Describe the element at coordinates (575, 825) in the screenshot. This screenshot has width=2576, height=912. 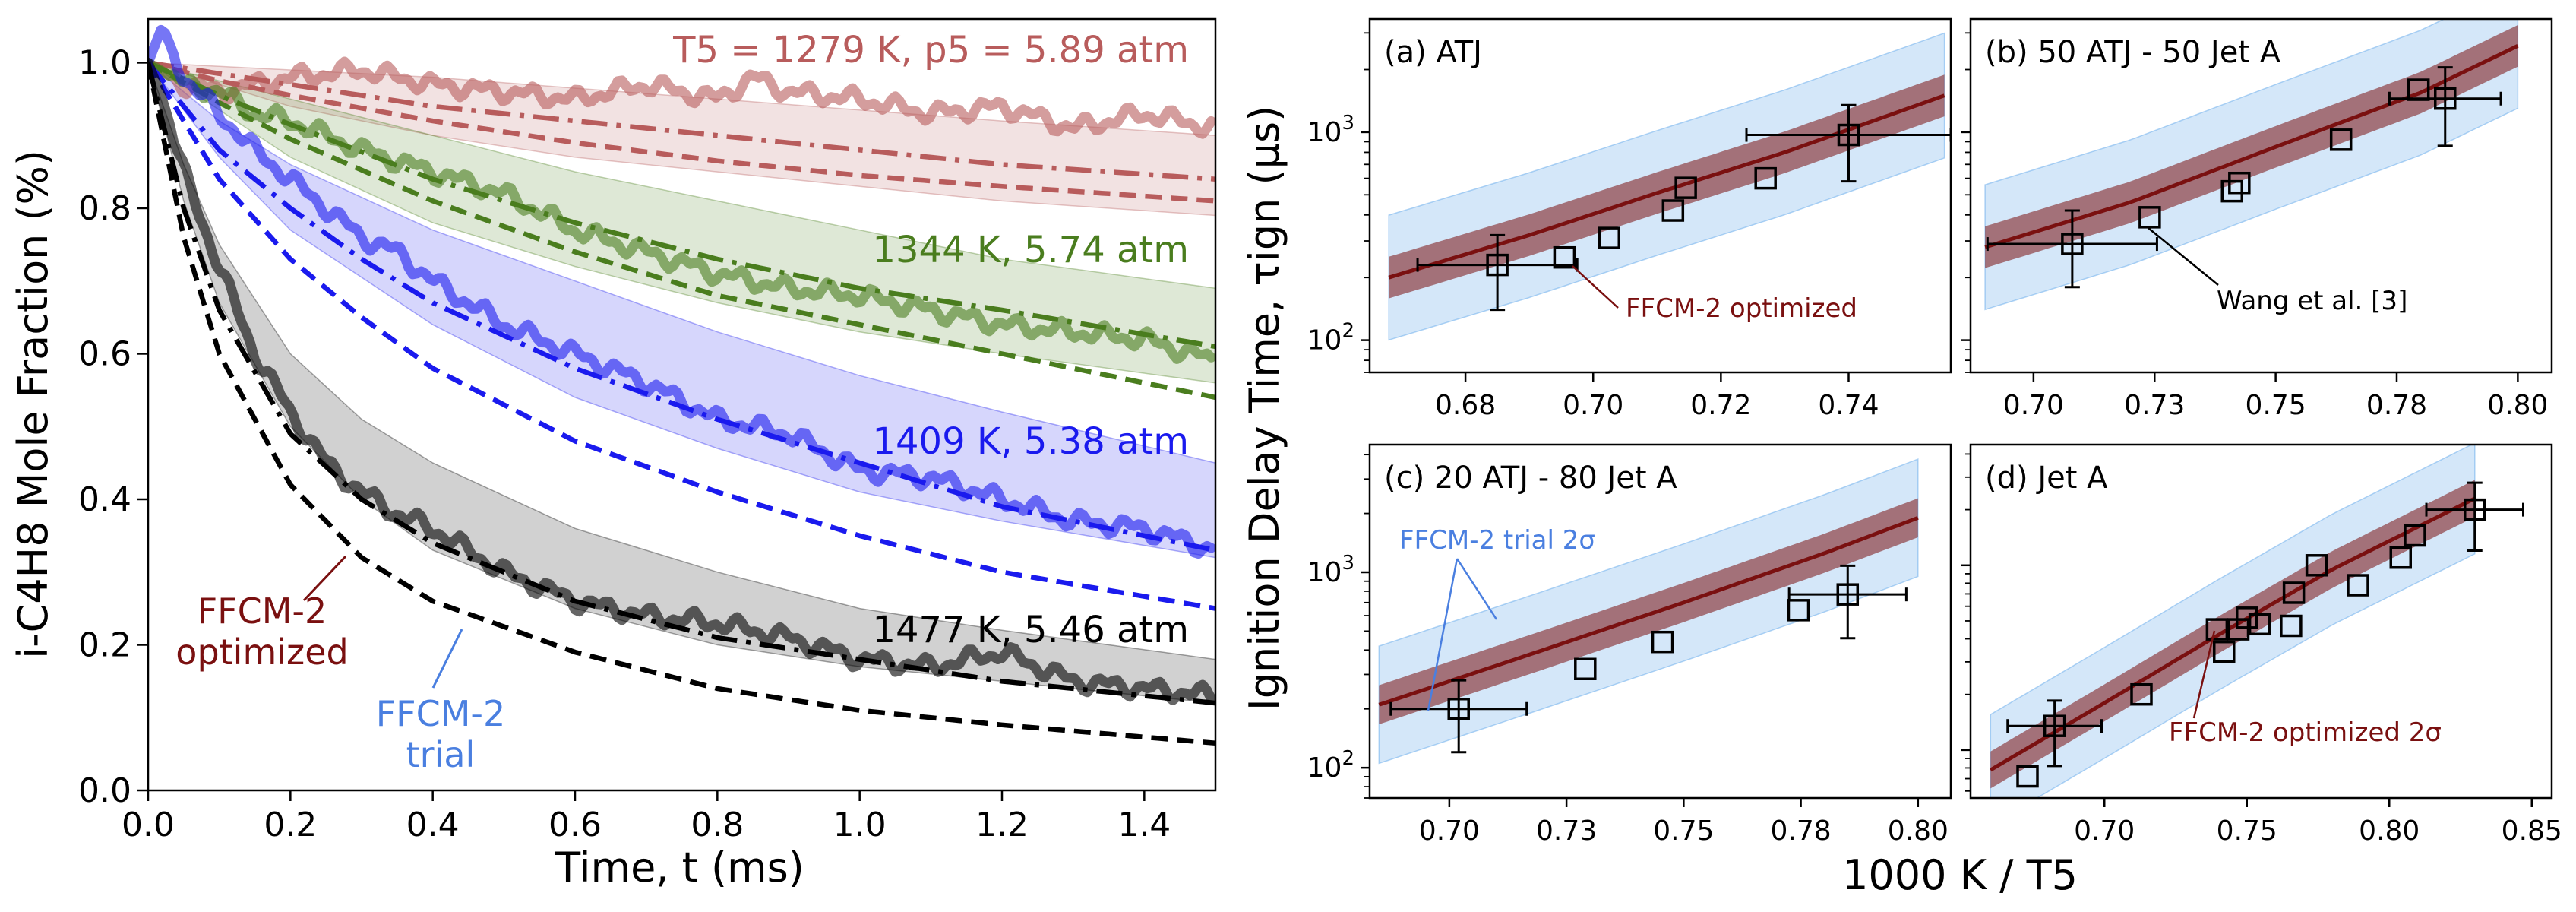
I see `left-x-tick-label: 0.6` at that location.